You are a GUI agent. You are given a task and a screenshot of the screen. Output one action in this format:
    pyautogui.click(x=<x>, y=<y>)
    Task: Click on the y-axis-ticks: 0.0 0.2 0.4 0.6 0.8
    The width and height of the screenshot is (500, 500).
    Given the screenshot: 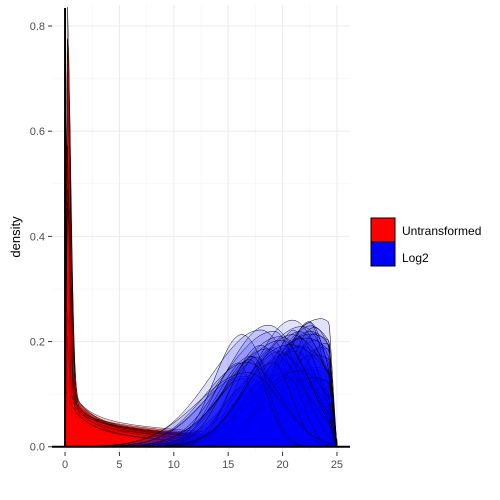 What is the action you would take?
    pyautogui.click(x=41, y=237)
    